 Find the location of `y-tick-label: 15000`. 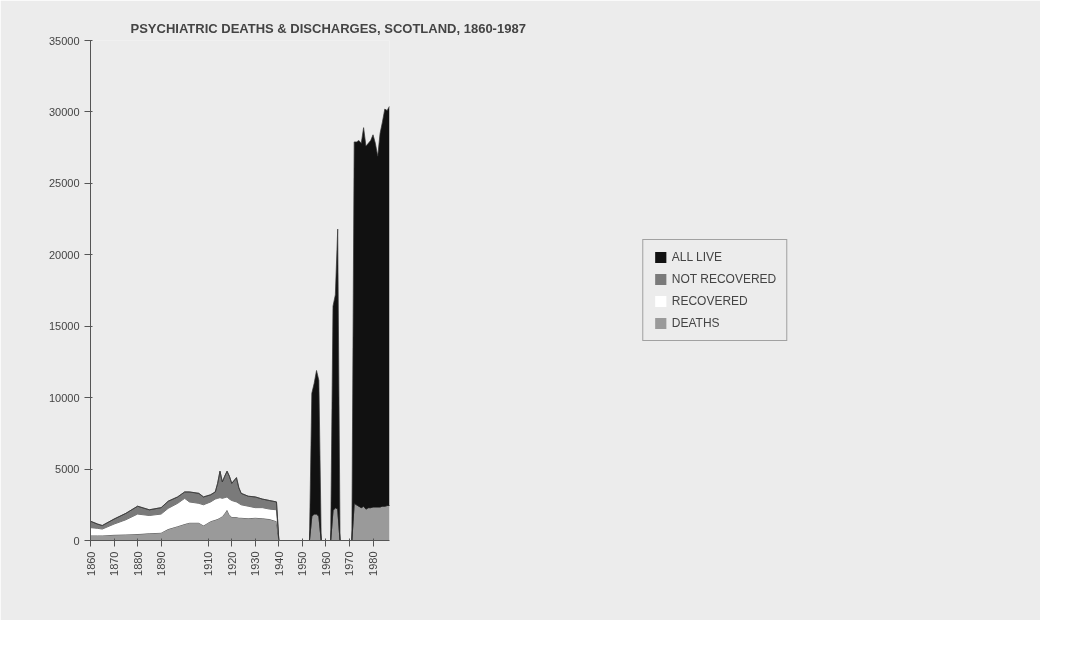

y-tick-label: 15000 is located at coordinates (64, 326).